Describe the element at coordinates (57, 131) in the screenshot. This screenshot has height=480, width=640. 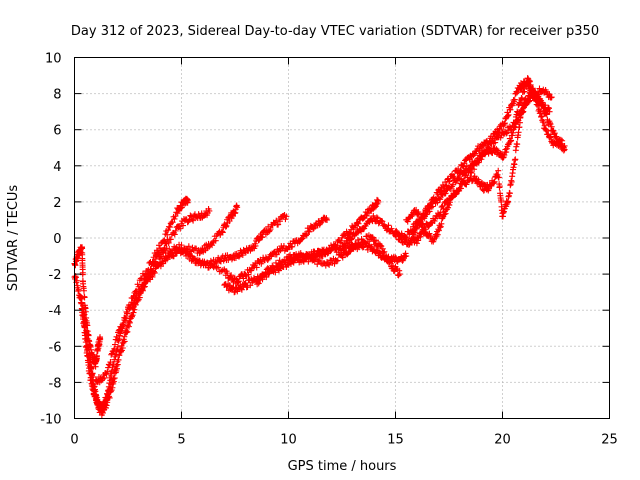
I see `y-tick-label: 6` at that location.